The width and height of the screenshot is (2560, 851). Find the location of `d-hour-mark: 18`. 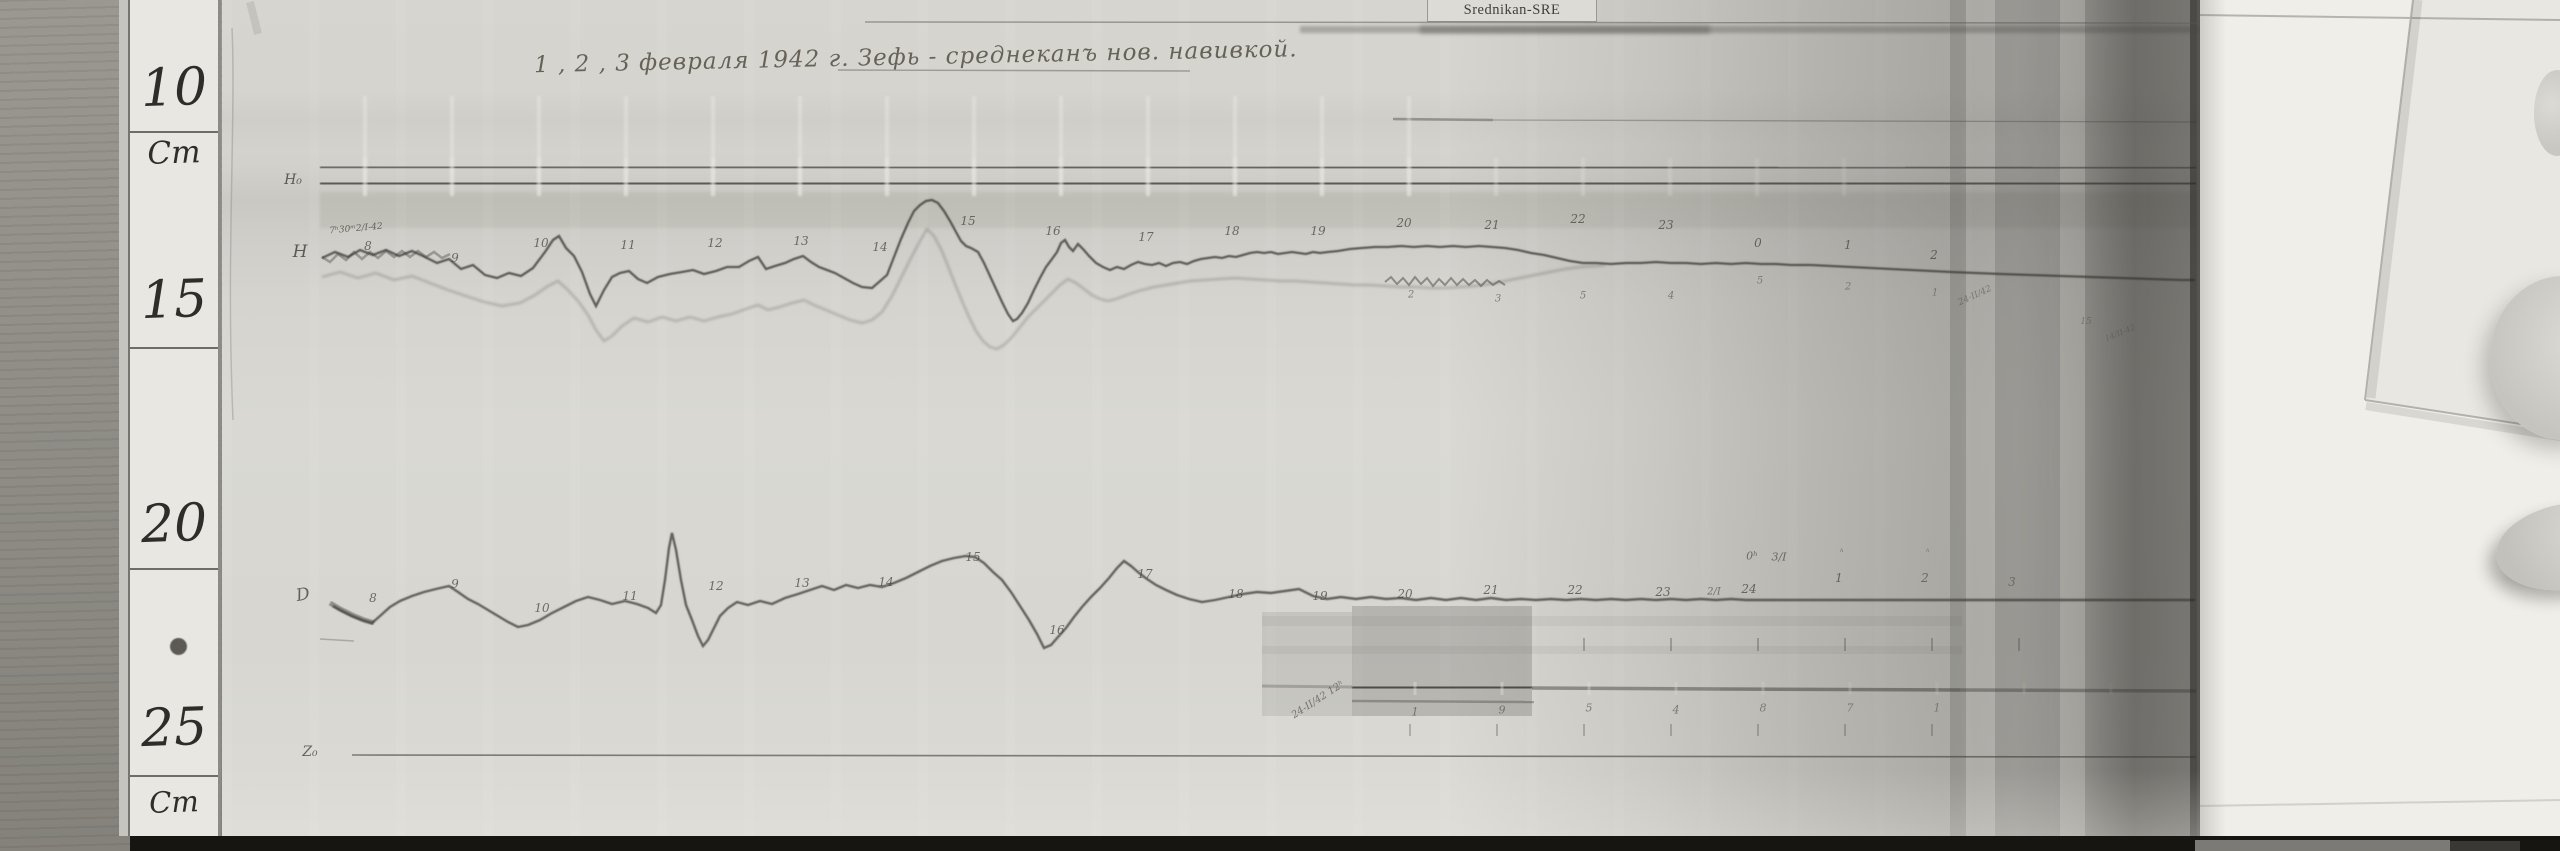

d-hour-mark: 18 is located at coordinates (1236, 594).